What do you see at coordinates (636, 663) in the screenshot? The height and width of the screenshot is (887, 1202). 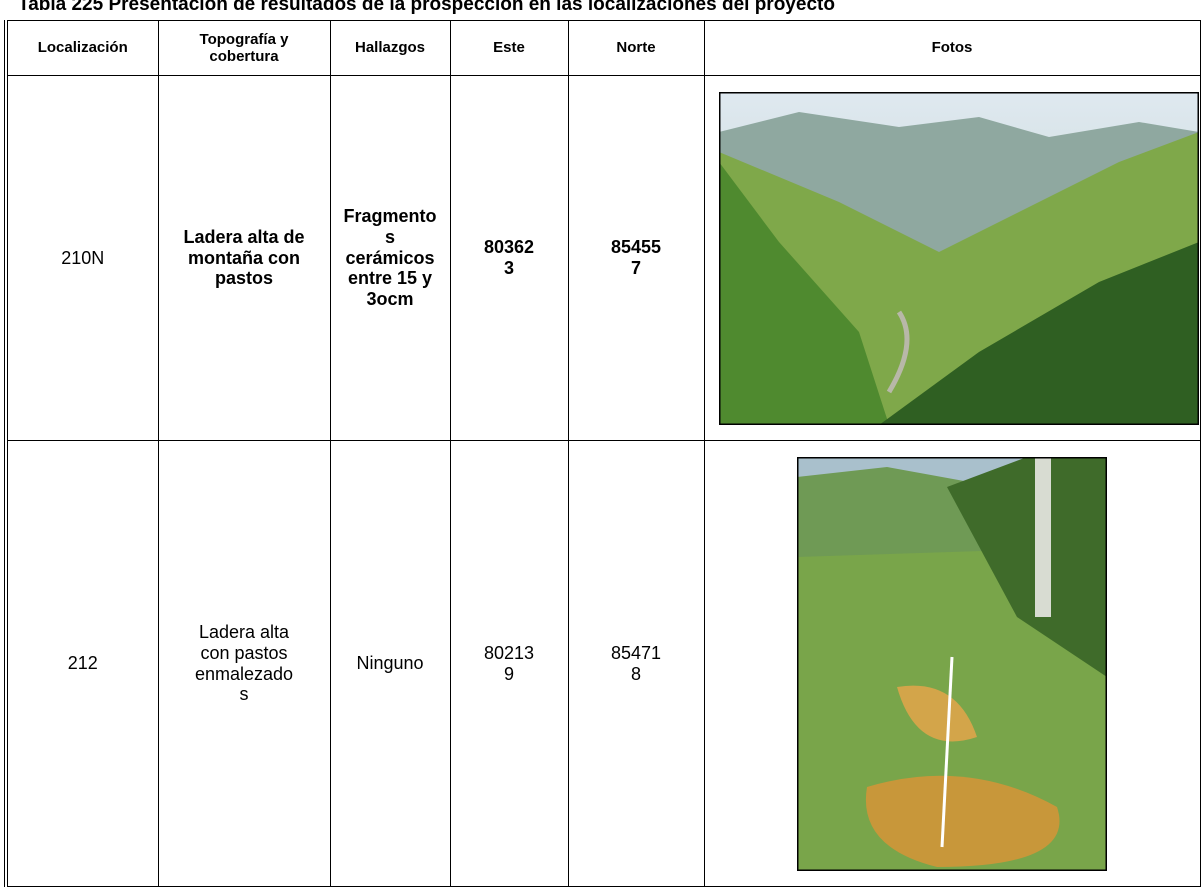 I see `cell: 854718` at bounding box center [636, 663].